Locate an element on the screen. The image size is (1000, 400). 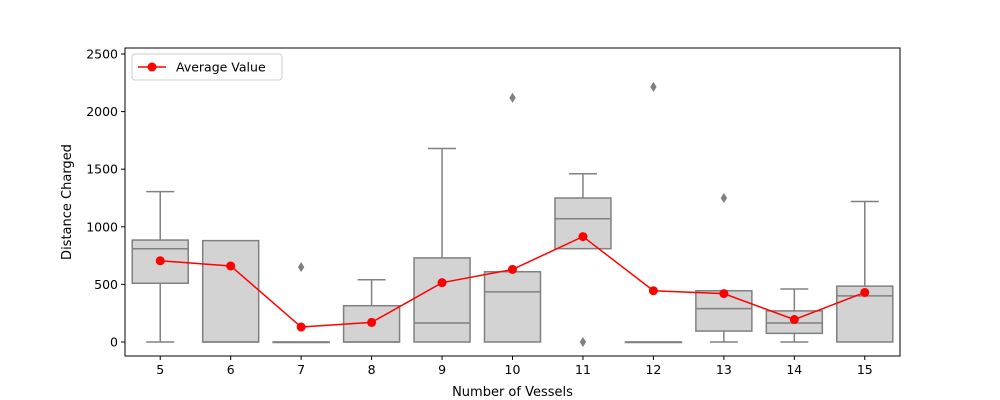
x-tick-label: 12 is located at coordinates (653, 369).